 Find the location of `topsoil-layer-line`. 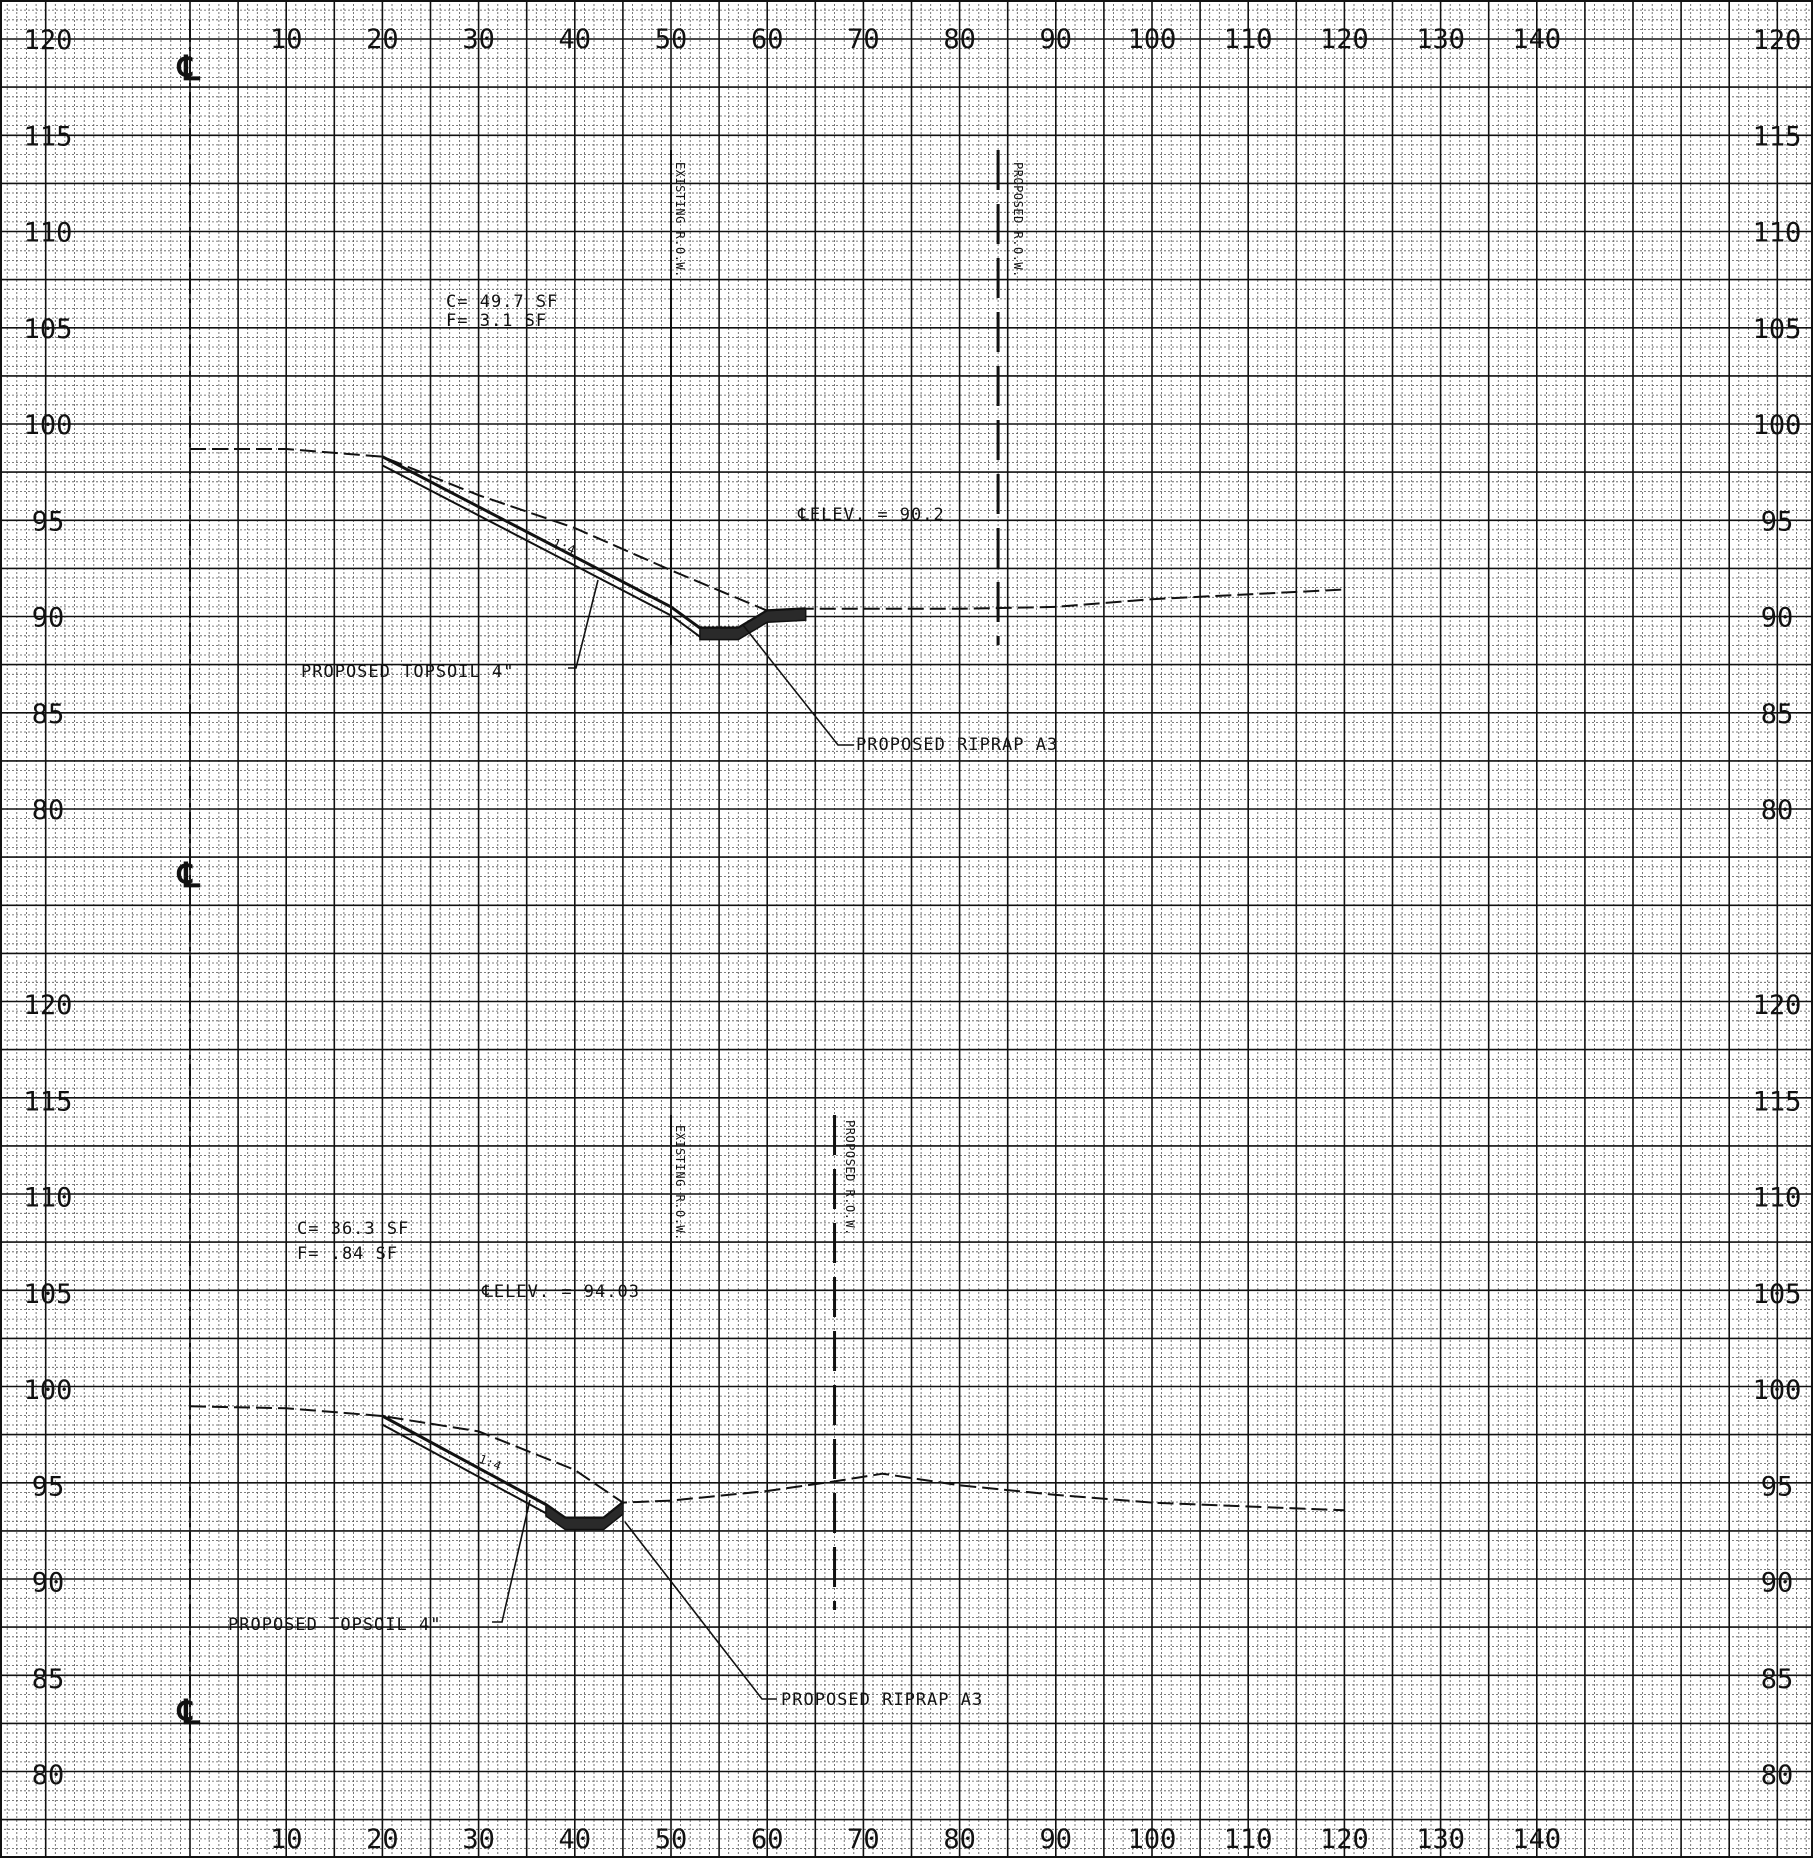

topsoil-layer-line is located at coordinates (502, 1475).